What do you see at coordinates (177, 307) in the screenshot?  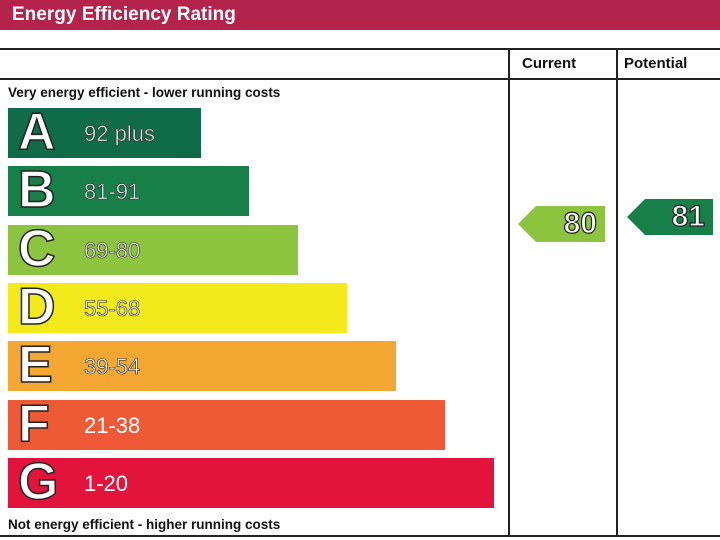 I see `band-d: D 55-68` at bounding box center [177, 307].